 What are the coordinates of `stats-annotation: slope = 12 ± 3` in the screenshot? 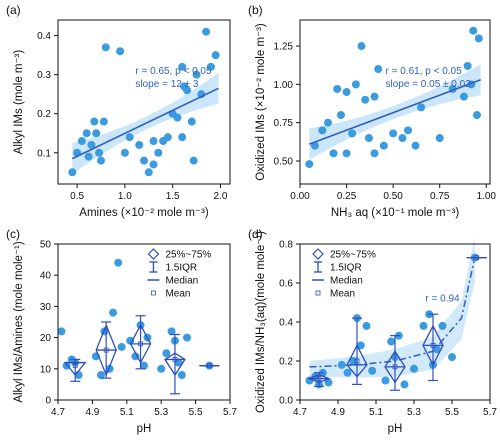 It's located at (166, 84).